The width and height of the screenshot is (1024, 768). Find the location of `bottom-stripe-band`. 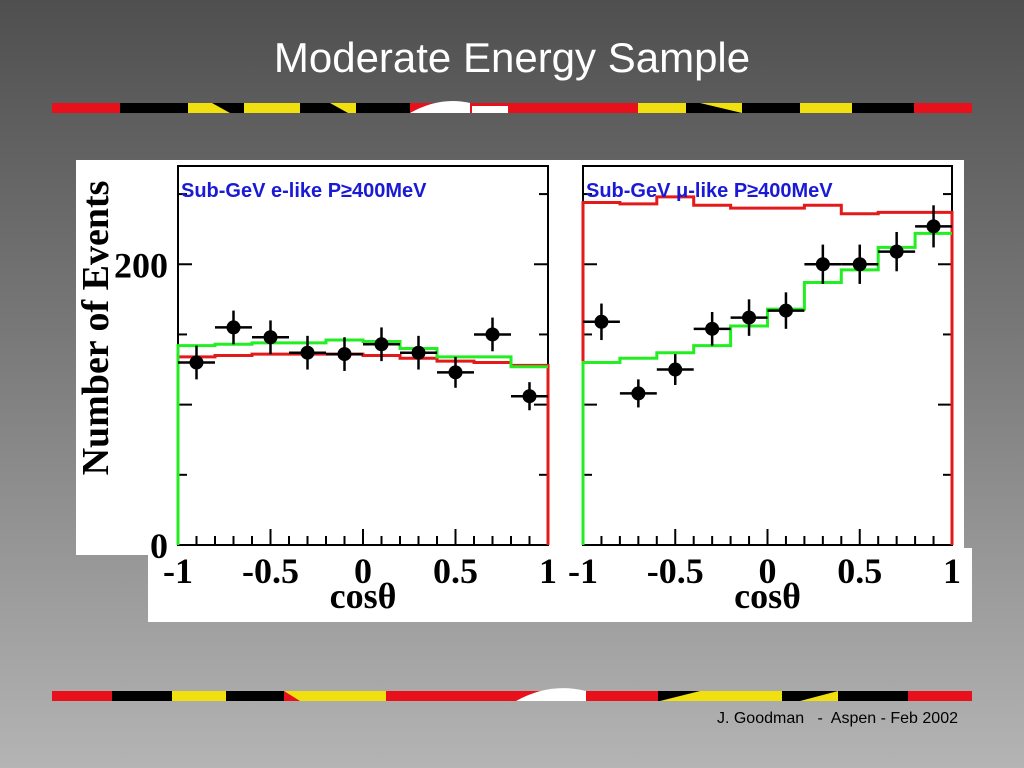

bottom-stripe-band is located at coordinates (512, 694).